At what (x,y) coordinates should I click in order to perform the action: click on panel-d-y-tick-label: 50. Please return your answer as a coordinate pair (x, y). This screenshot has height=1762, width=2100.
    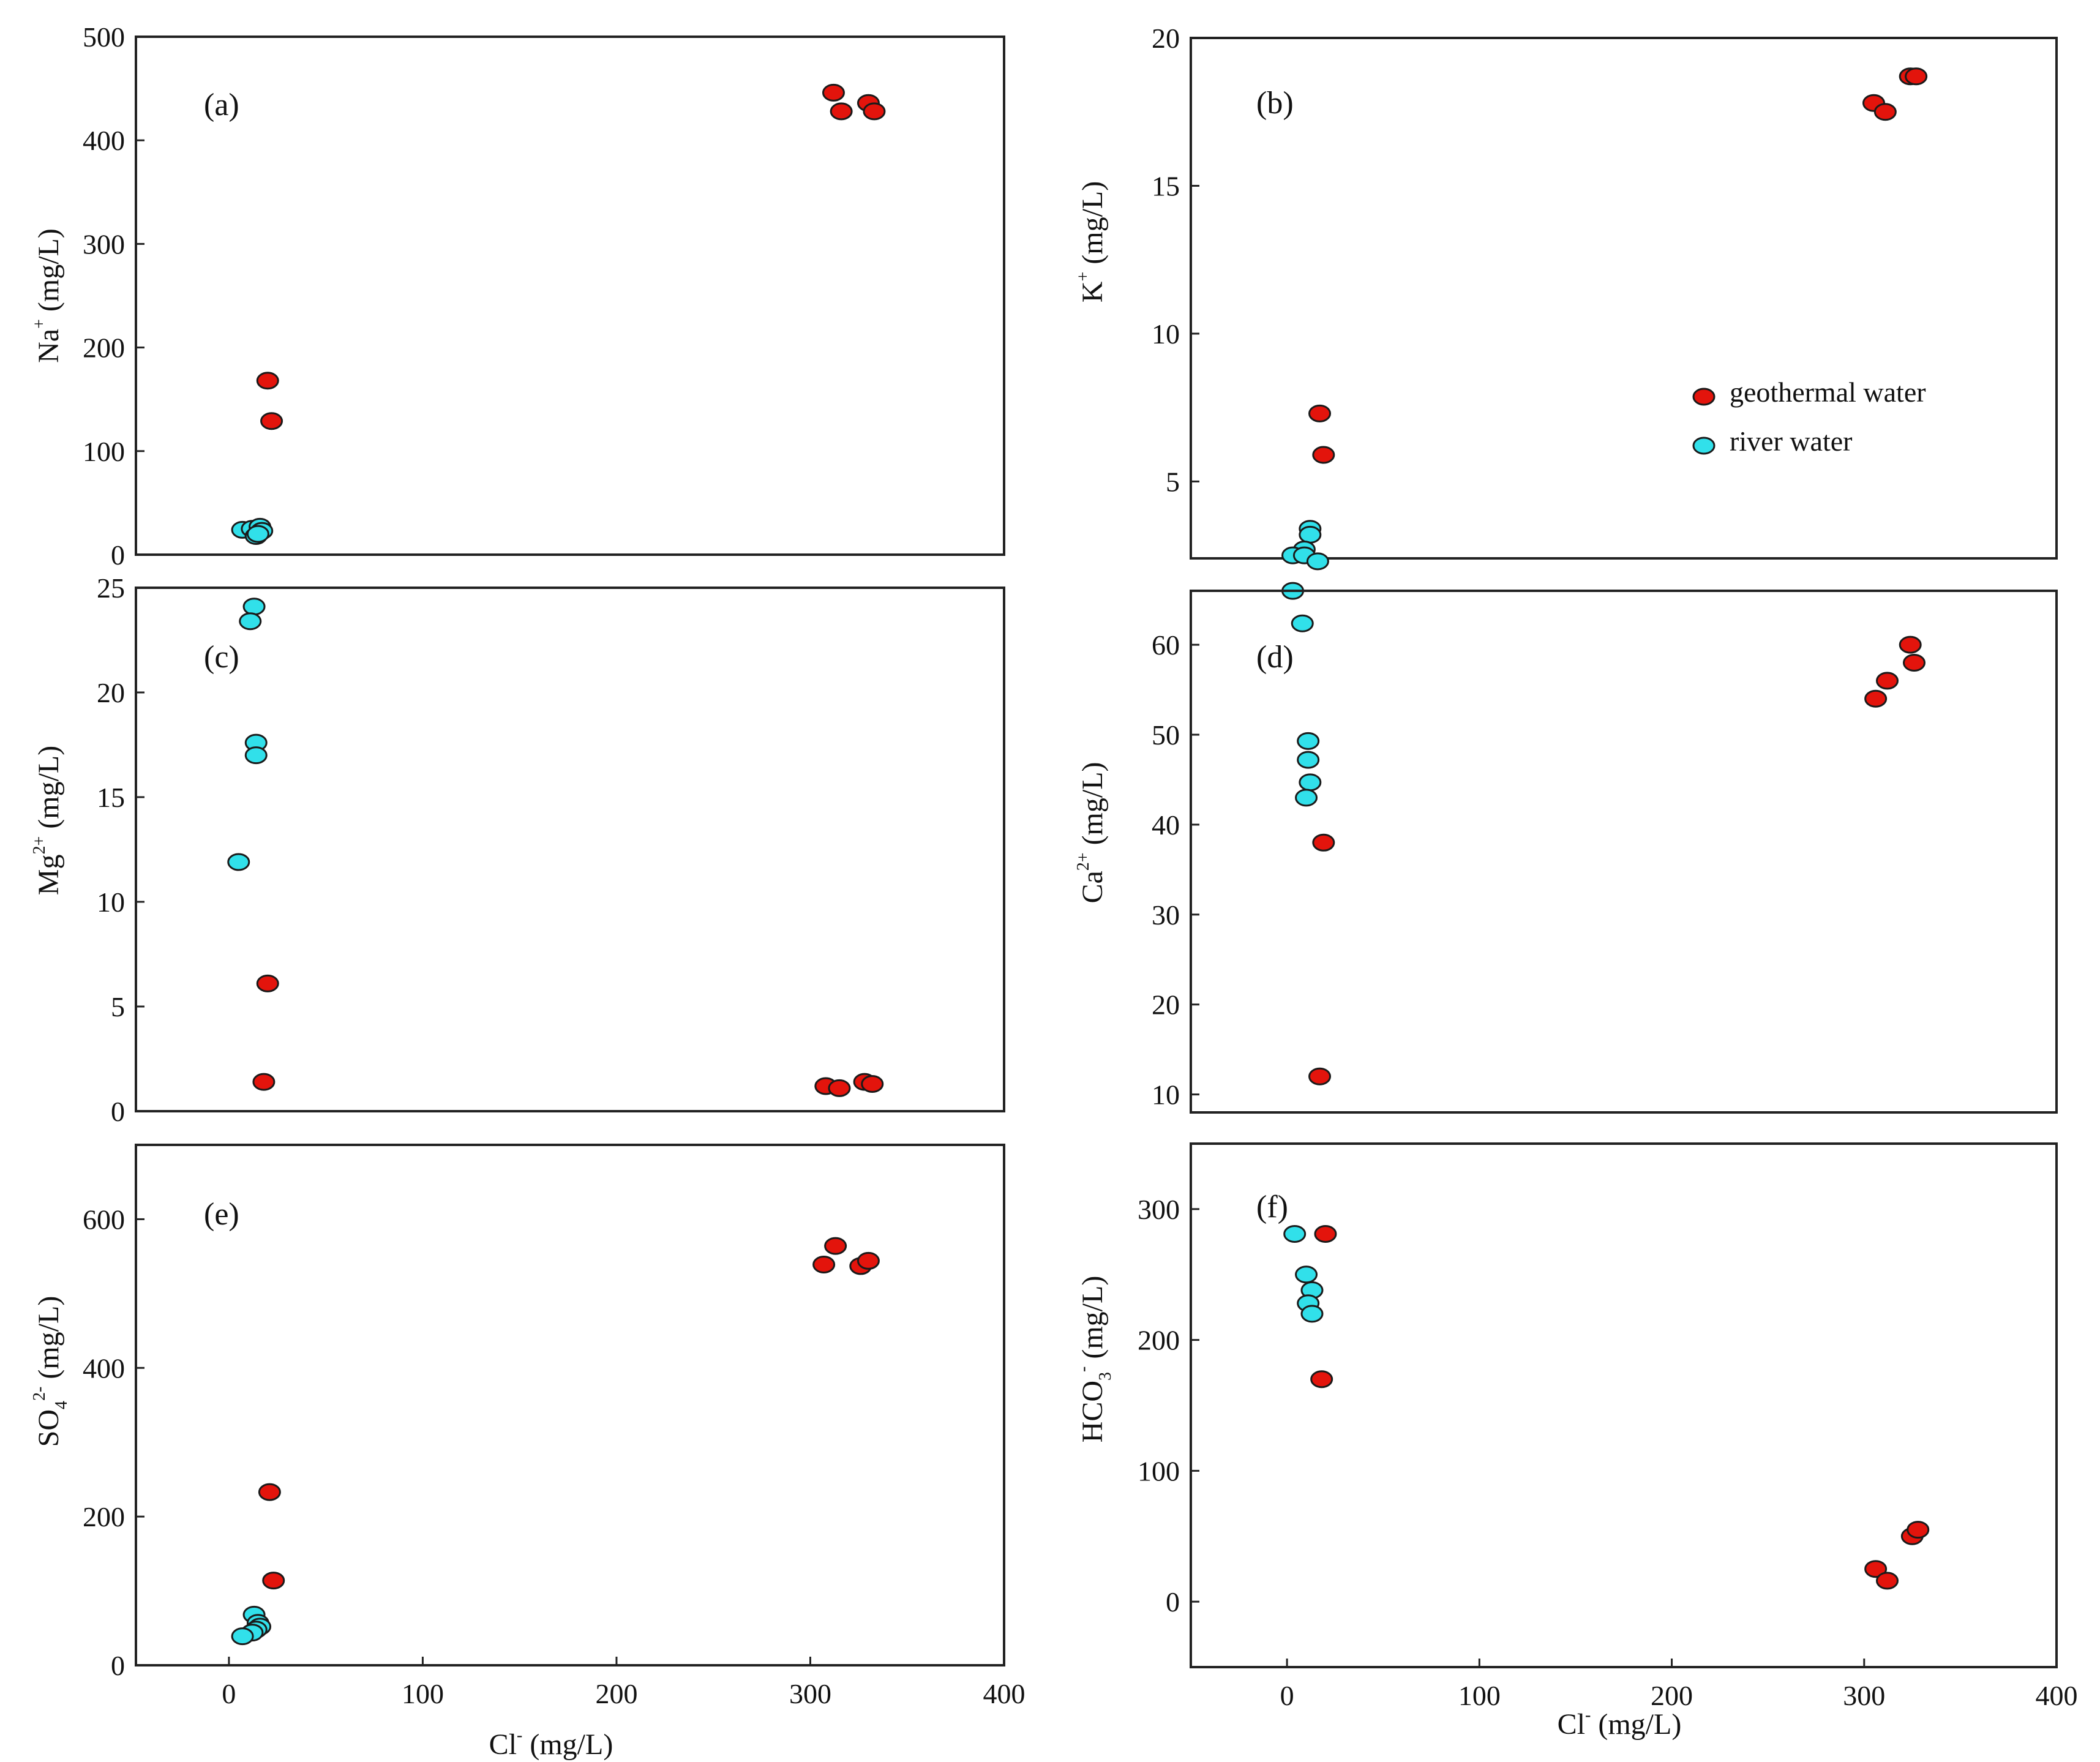
    Looking at the image, I should click on (1166, 735).